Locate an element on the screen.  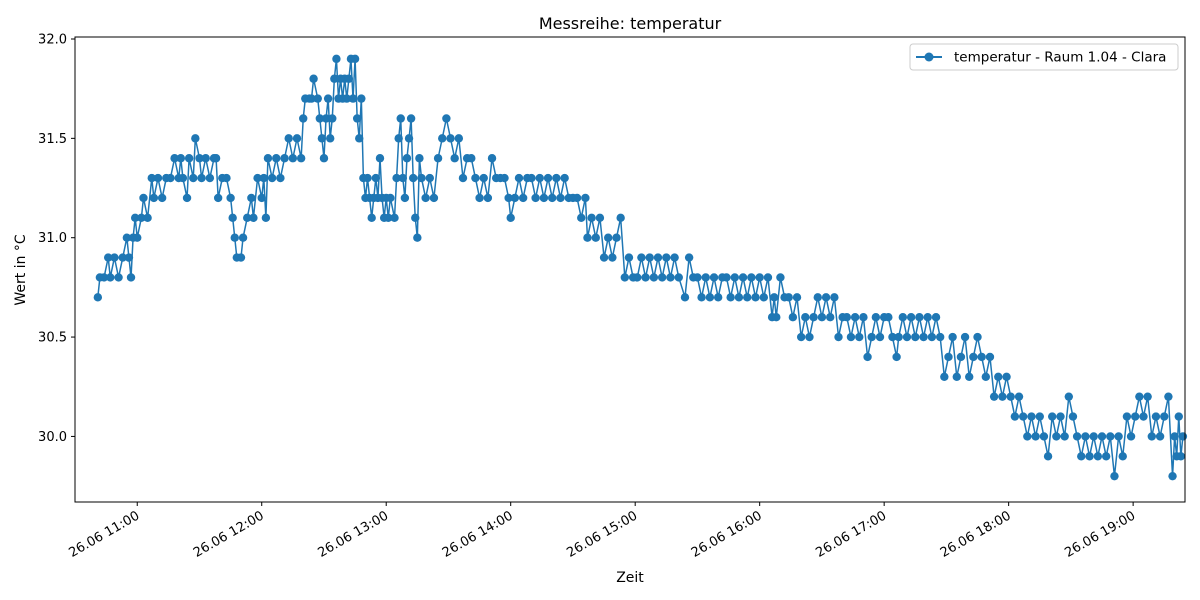
y-tick-label: 30.0 is located at coordinates (52, 437).